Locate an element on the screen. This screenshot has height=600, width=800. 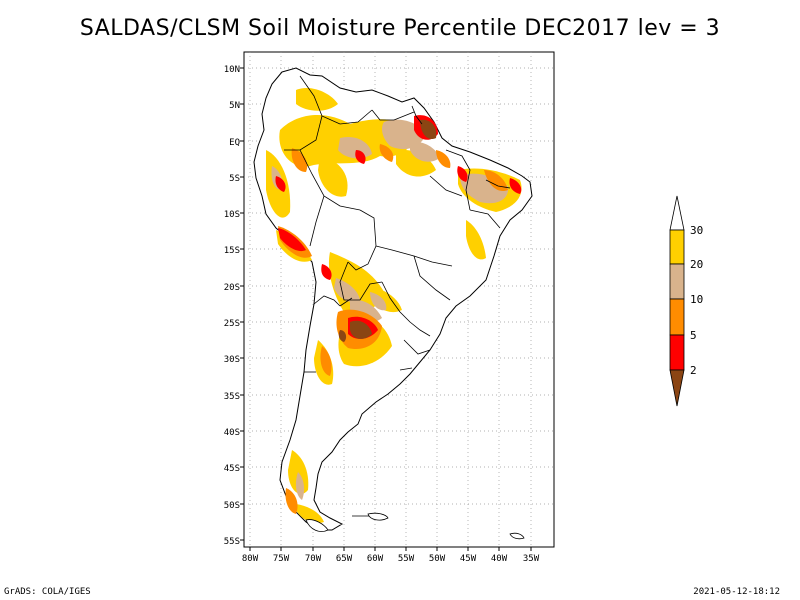
grads-credit: GrADS: COLA/IGES is located at coordinates (47, 592).